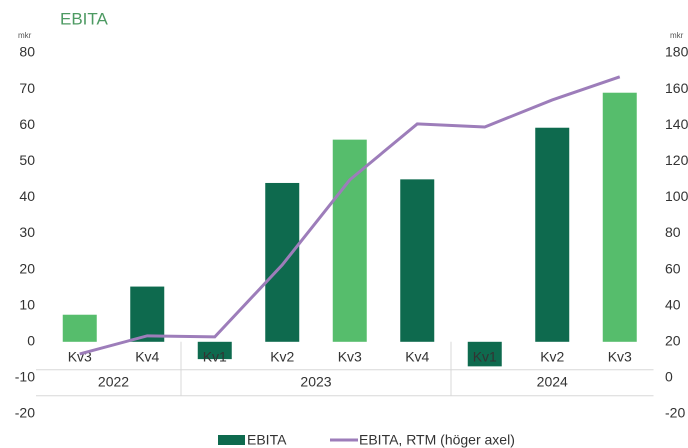 The height and width of the screenshot is (448, 688). I want to click on group-label: 2023, so click(315, 382).